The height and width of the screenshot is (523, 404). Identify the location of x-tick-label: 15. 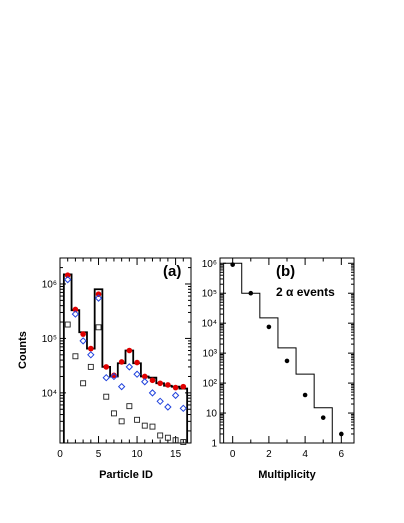
(176, 454).